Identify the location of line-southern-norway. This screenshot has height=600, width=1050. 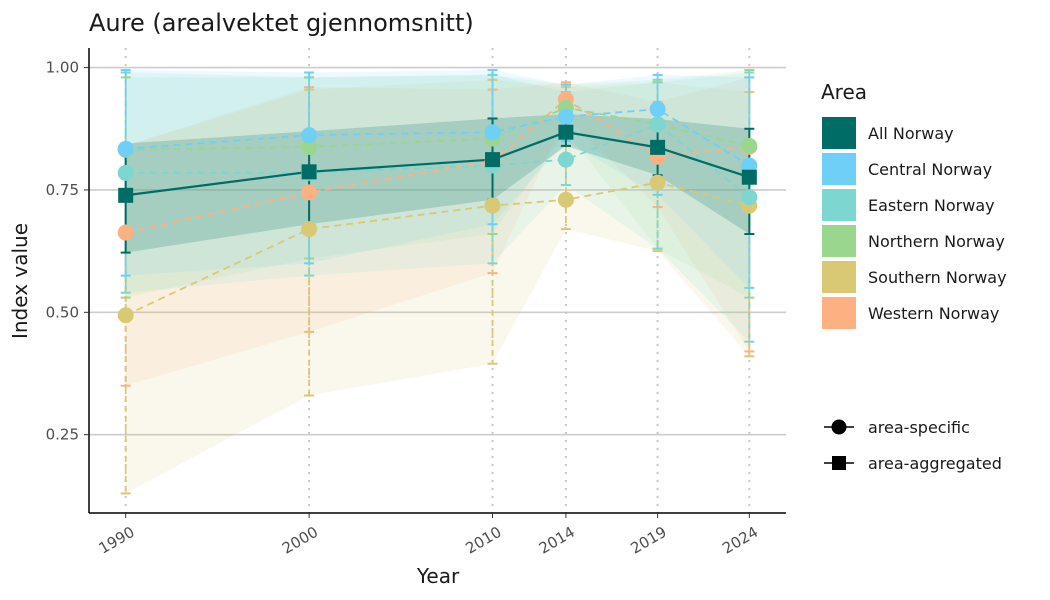
(437, 249).